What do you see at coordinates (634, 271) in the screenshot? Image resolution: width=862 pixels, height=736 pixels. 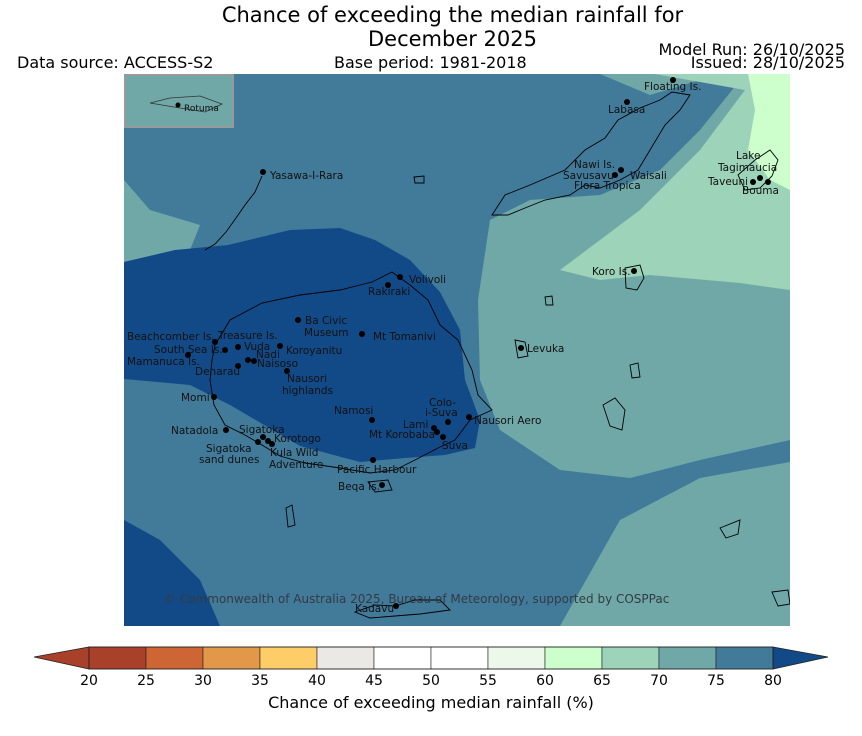 I see `marker-koro-is` at bounding box center [634, 271].